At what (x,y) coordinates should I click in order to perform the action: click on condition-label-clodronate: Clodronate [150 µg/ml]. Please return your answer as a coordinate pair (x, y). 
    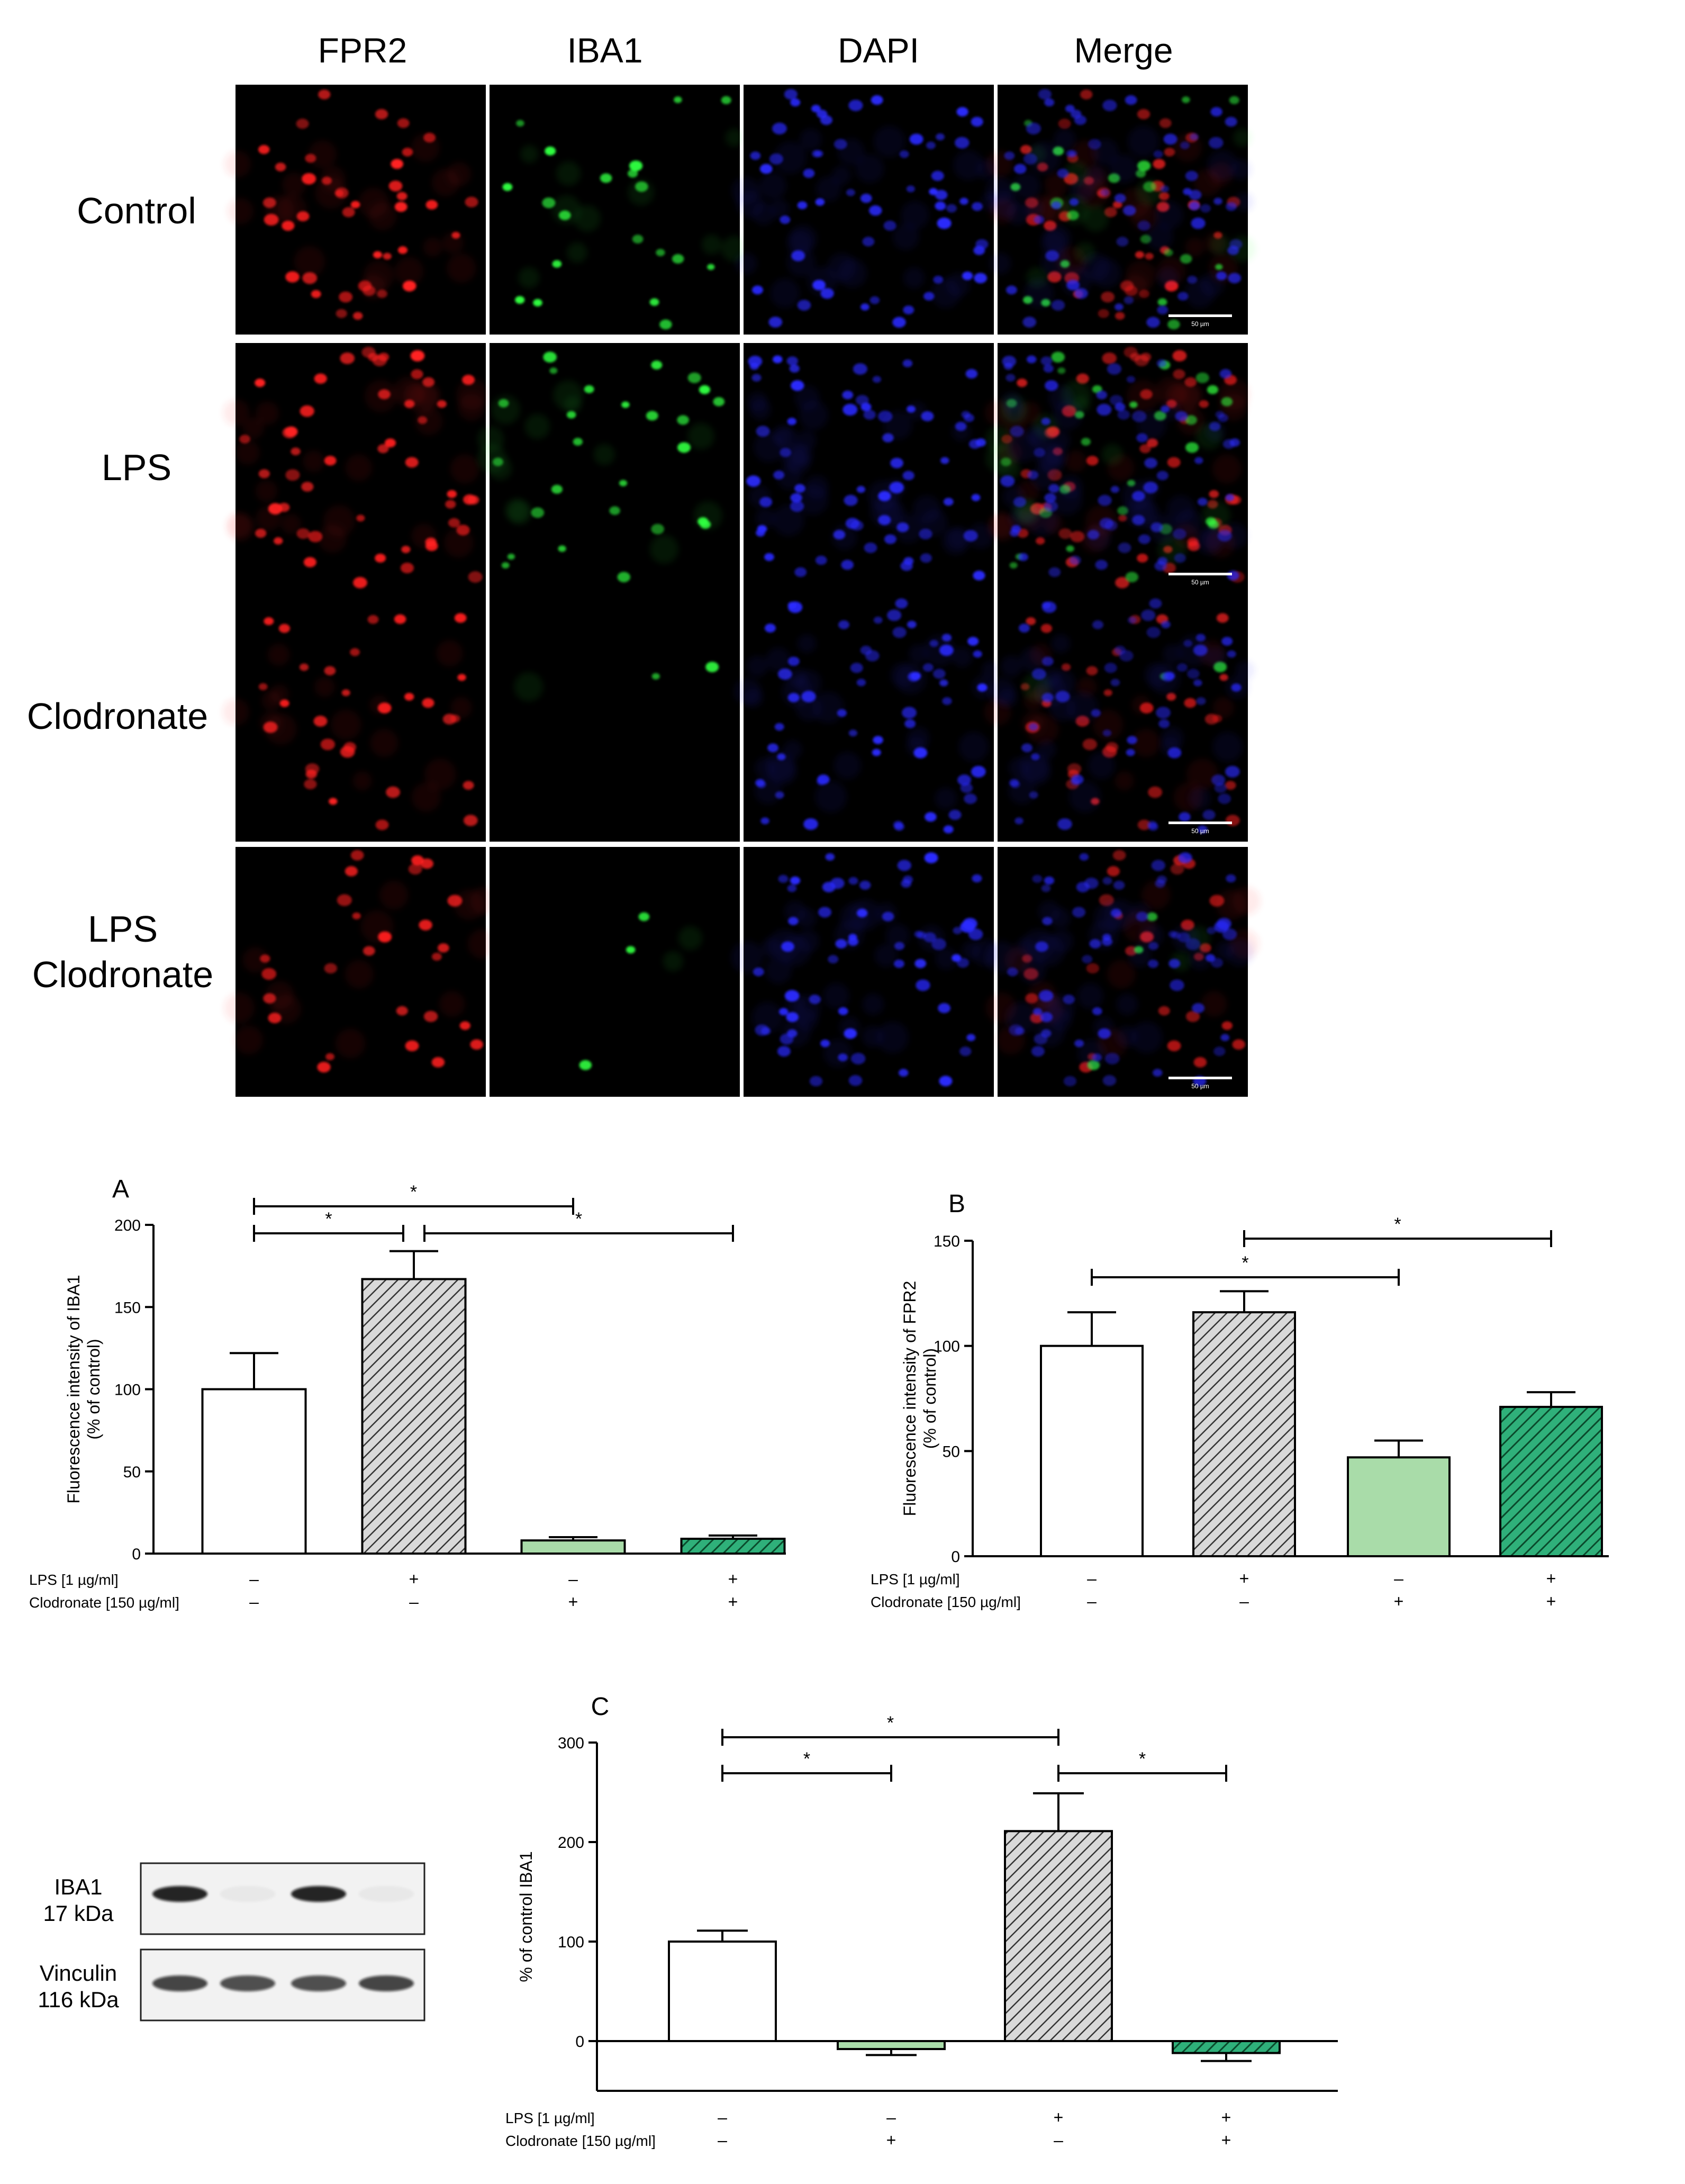
    Looking at the image, I should click on (946, 1602).